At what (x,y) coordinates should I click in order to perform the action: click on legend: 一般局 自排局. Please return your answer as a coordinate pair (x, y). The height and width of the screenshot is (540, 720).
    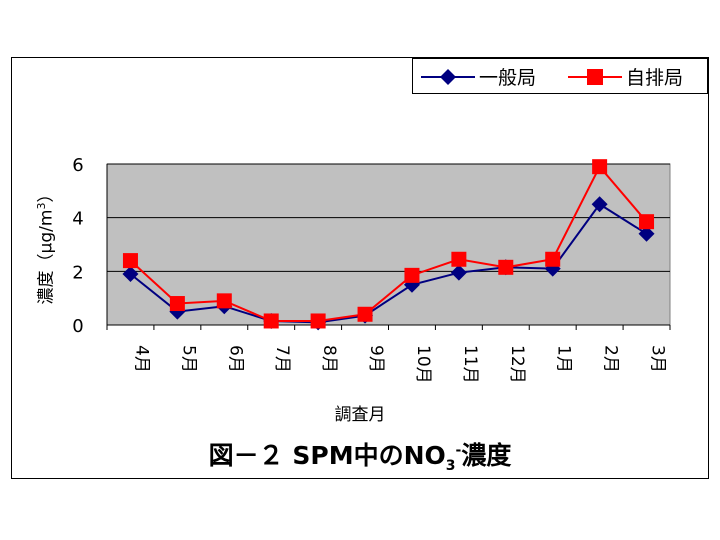
    Looking at the image, I should click on (560, 76).